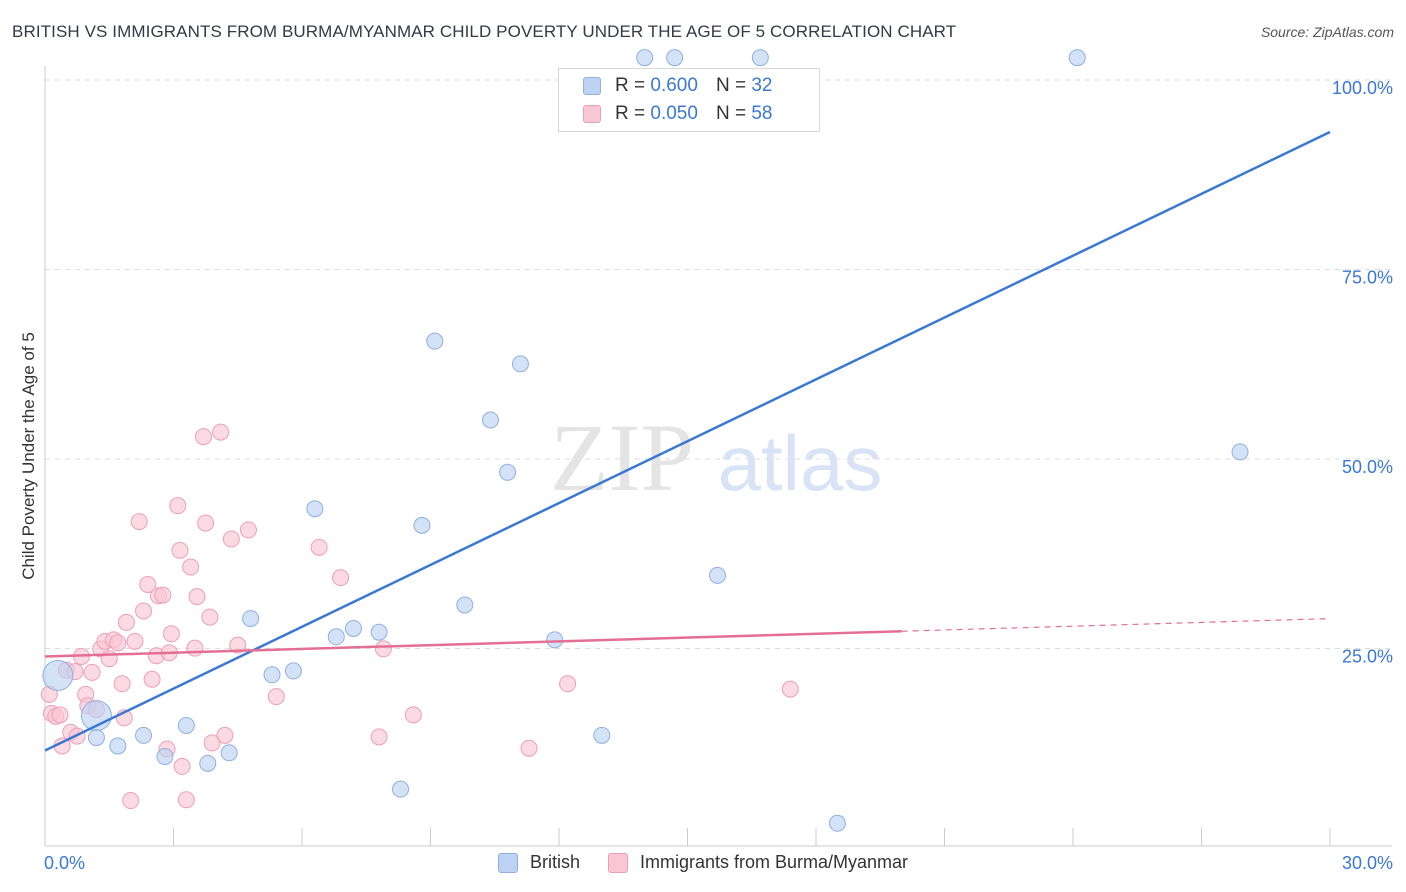 This screenshot has height=892, width=1406. What do you see at coordinates (28, 456) in the screenshot?
I see `y-axis-label: Child Poverty Under the Age of 5` at bounding box center [28, 456].